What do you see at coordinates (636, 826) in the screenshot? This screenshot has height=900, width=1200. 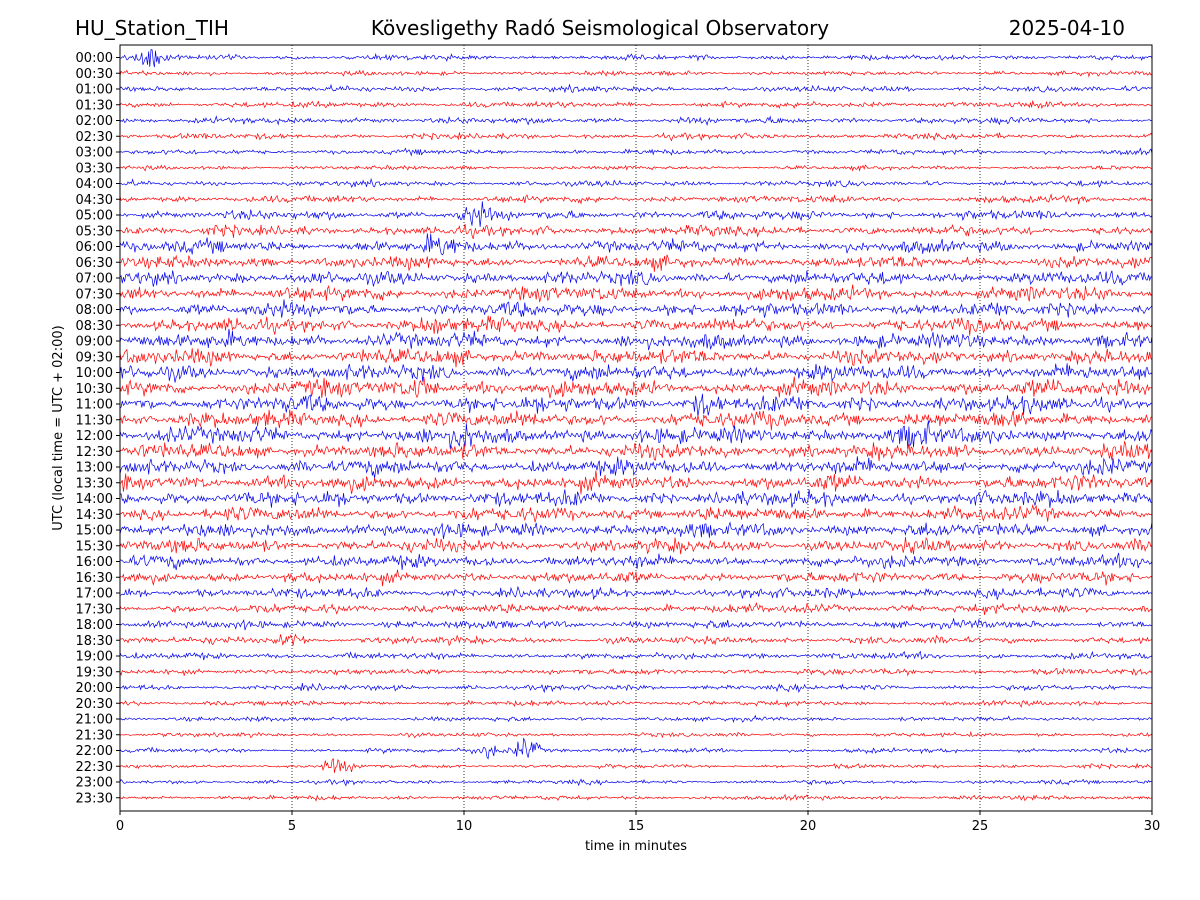 I see `x-tick-label: 15` at bounding box center [636, 826].